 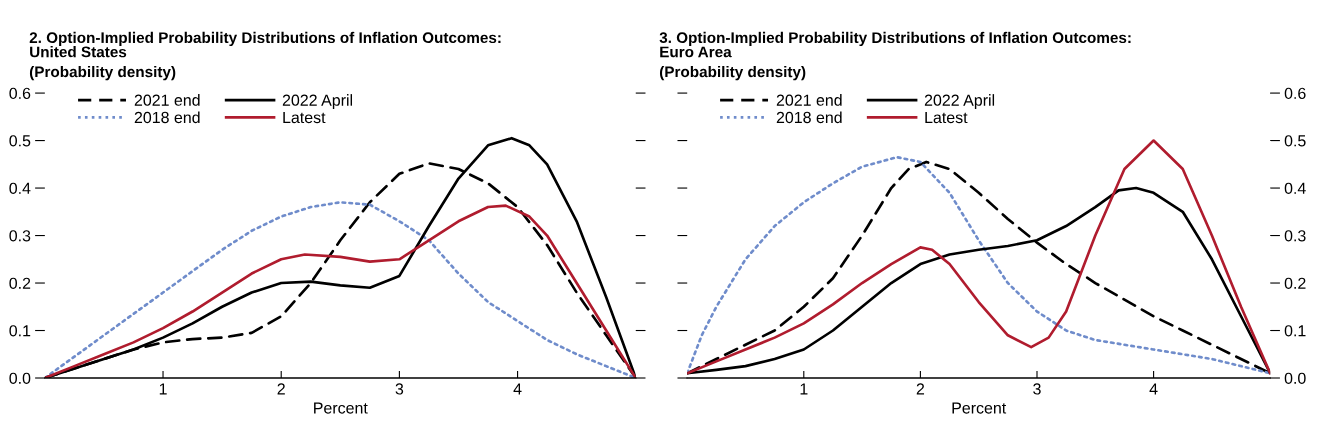 I want to click on chart-title: 3. Option-Implied Probability Distributions of Inflation Outcomes: Euro Area, so click(x=895, y=44).